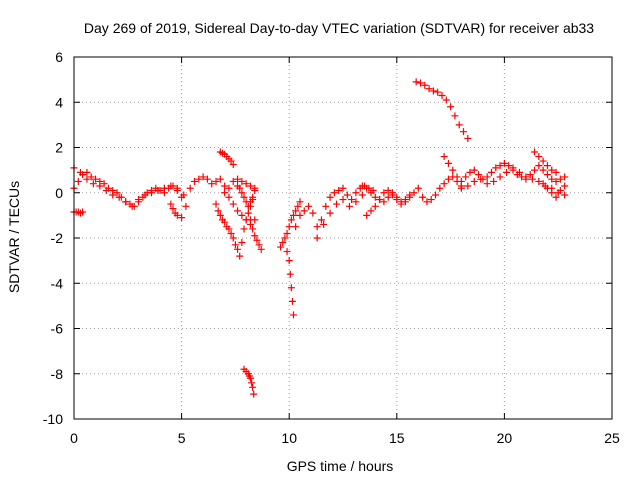  I want to click on series-track-m, so click(290, 283).